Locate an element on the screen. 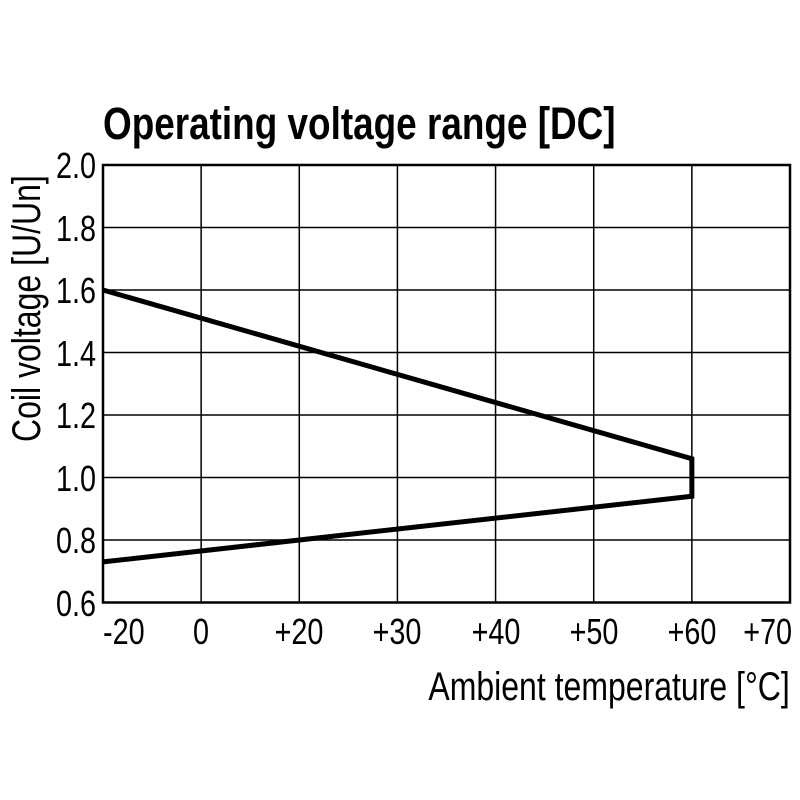 This screenshot has height=800, width=800. x-tick-label: +60 is located at coordinates (692, 631).